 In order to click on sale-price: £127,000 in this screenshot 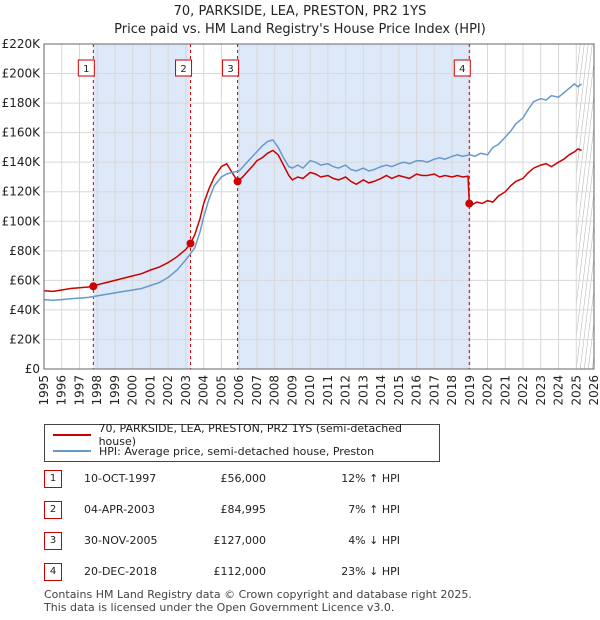, I will do `click(240, 540)`.